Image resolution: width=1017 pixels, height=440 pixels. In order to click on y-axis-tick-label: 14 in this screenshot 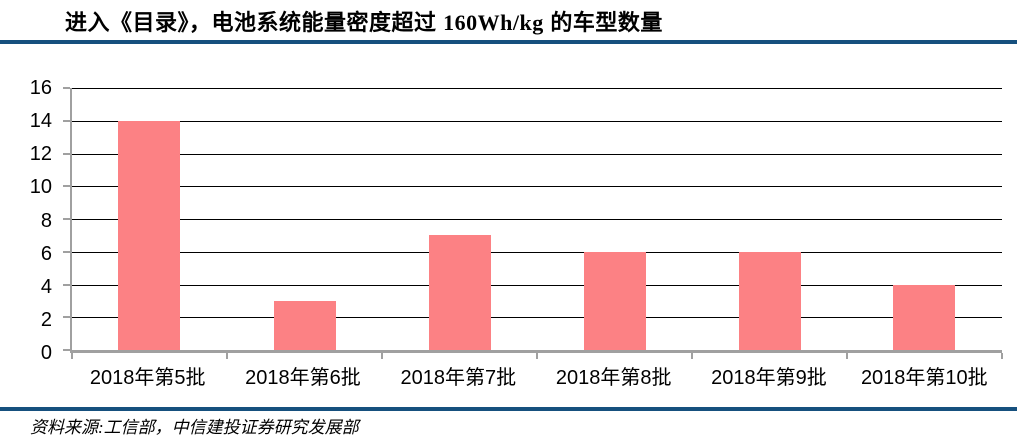, I will do `click(40, 121)`.